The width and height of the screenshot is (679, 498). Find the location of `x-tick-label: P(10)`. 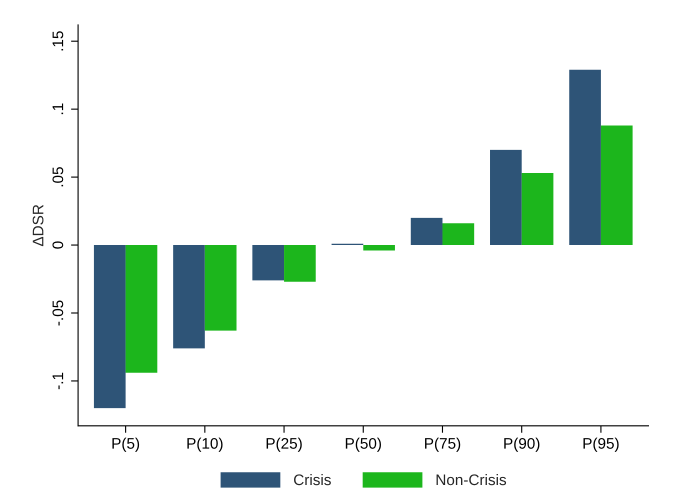

x-tick-label: P(10) is located at coordinates (205, 445).